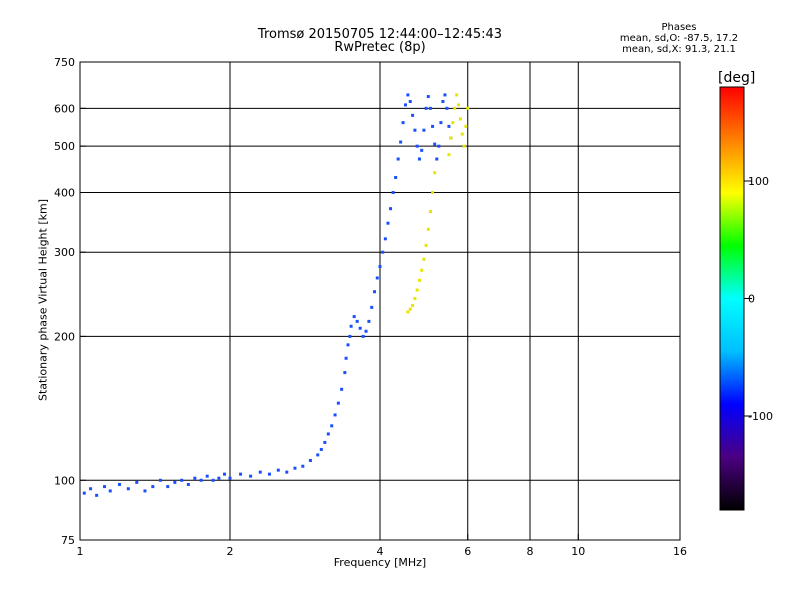 The image size is (800, 600). What do you see at coordinates (679, 49) in the screenshot?
I see `phase-stats-x: mean, sd,X: 91.3, 21.1` at bounding box center [679, 49].